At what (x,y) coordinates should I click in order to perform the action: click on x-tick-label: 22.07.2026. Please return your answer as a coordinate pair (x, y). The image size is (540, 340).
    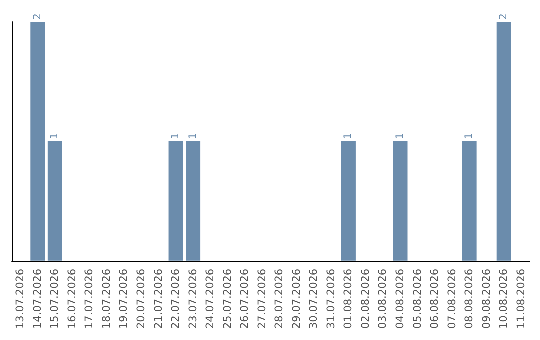
    Looking at the image, I should click on (176, 299).